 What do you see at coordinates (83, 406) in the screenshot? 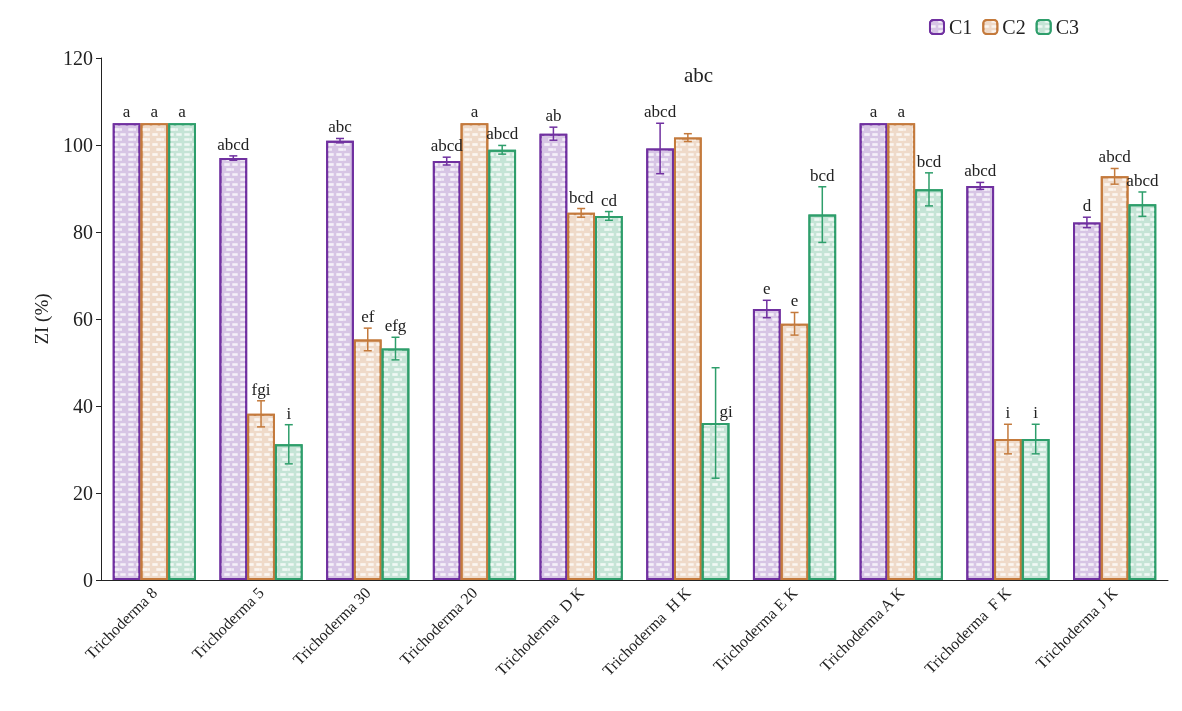
I see `y-tick-label: 40` at bounding box center [83, 406].